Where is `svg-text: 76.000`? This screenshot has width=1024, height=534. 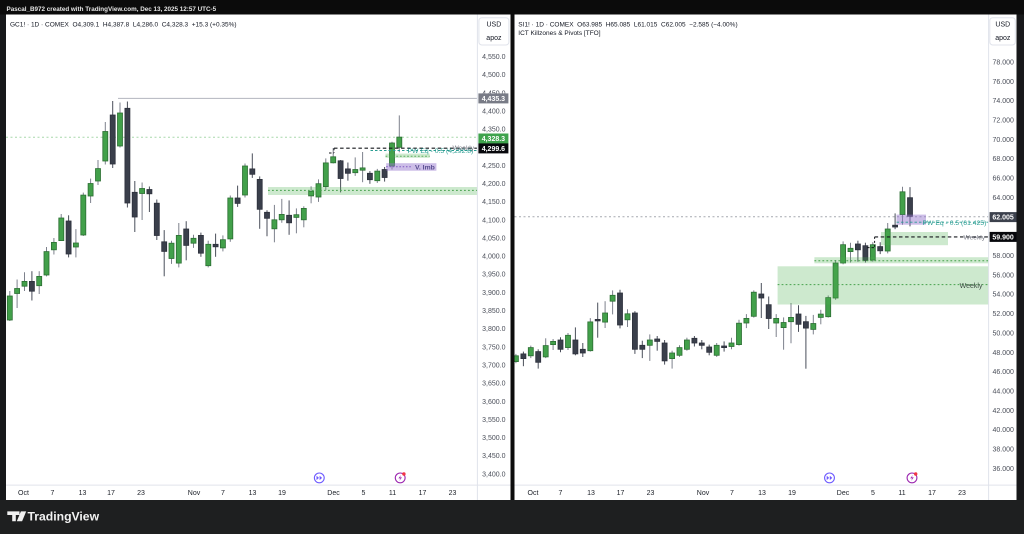
svg-text: 76.000 is located at coordinates (1003, 82).